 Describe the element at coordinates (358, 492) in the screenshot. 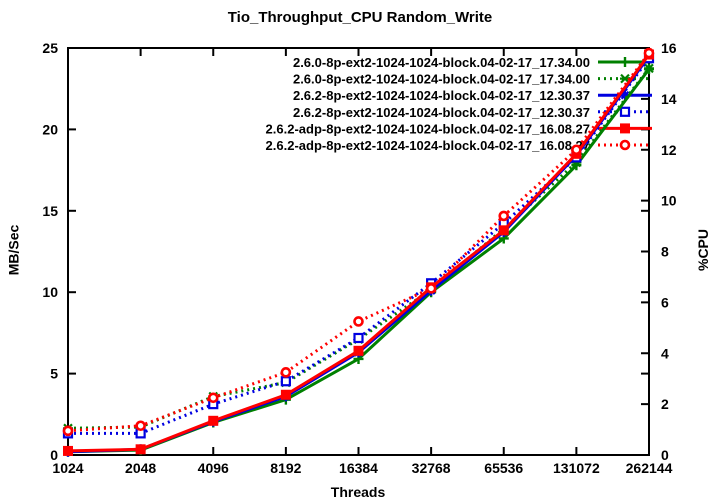

I see `x-axis-title: Threads` at that location.